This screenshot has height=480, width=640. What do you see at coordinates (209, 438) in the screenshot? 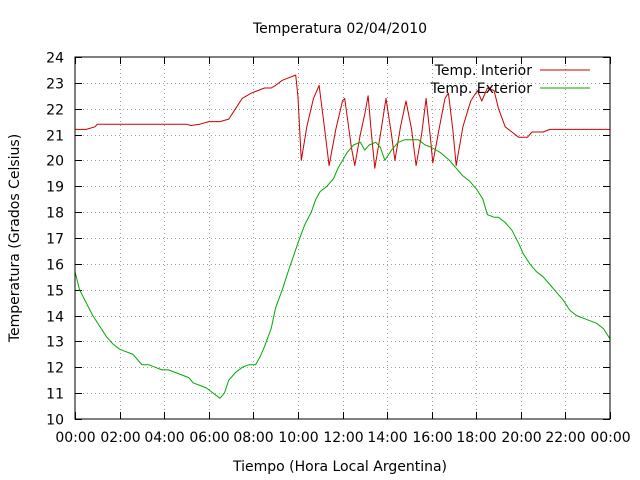
I see `x-tick-label: 06:00` at bounding box center [209, 438].